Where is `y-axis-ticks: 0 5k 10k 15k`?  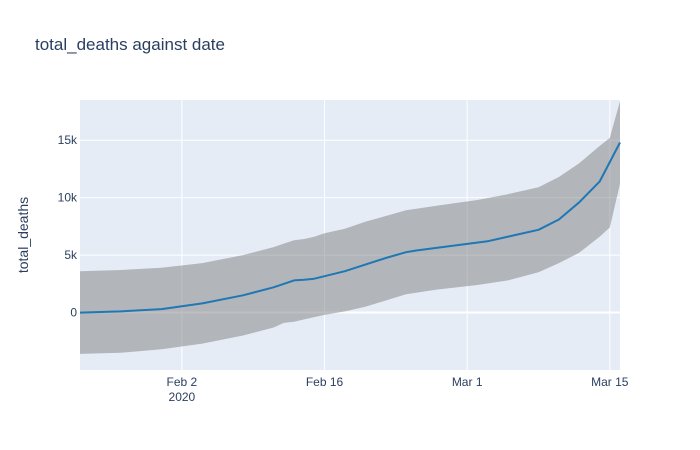 y-axis-ticks: 0 5k 10k 15k is located at coordinates (68, 226).